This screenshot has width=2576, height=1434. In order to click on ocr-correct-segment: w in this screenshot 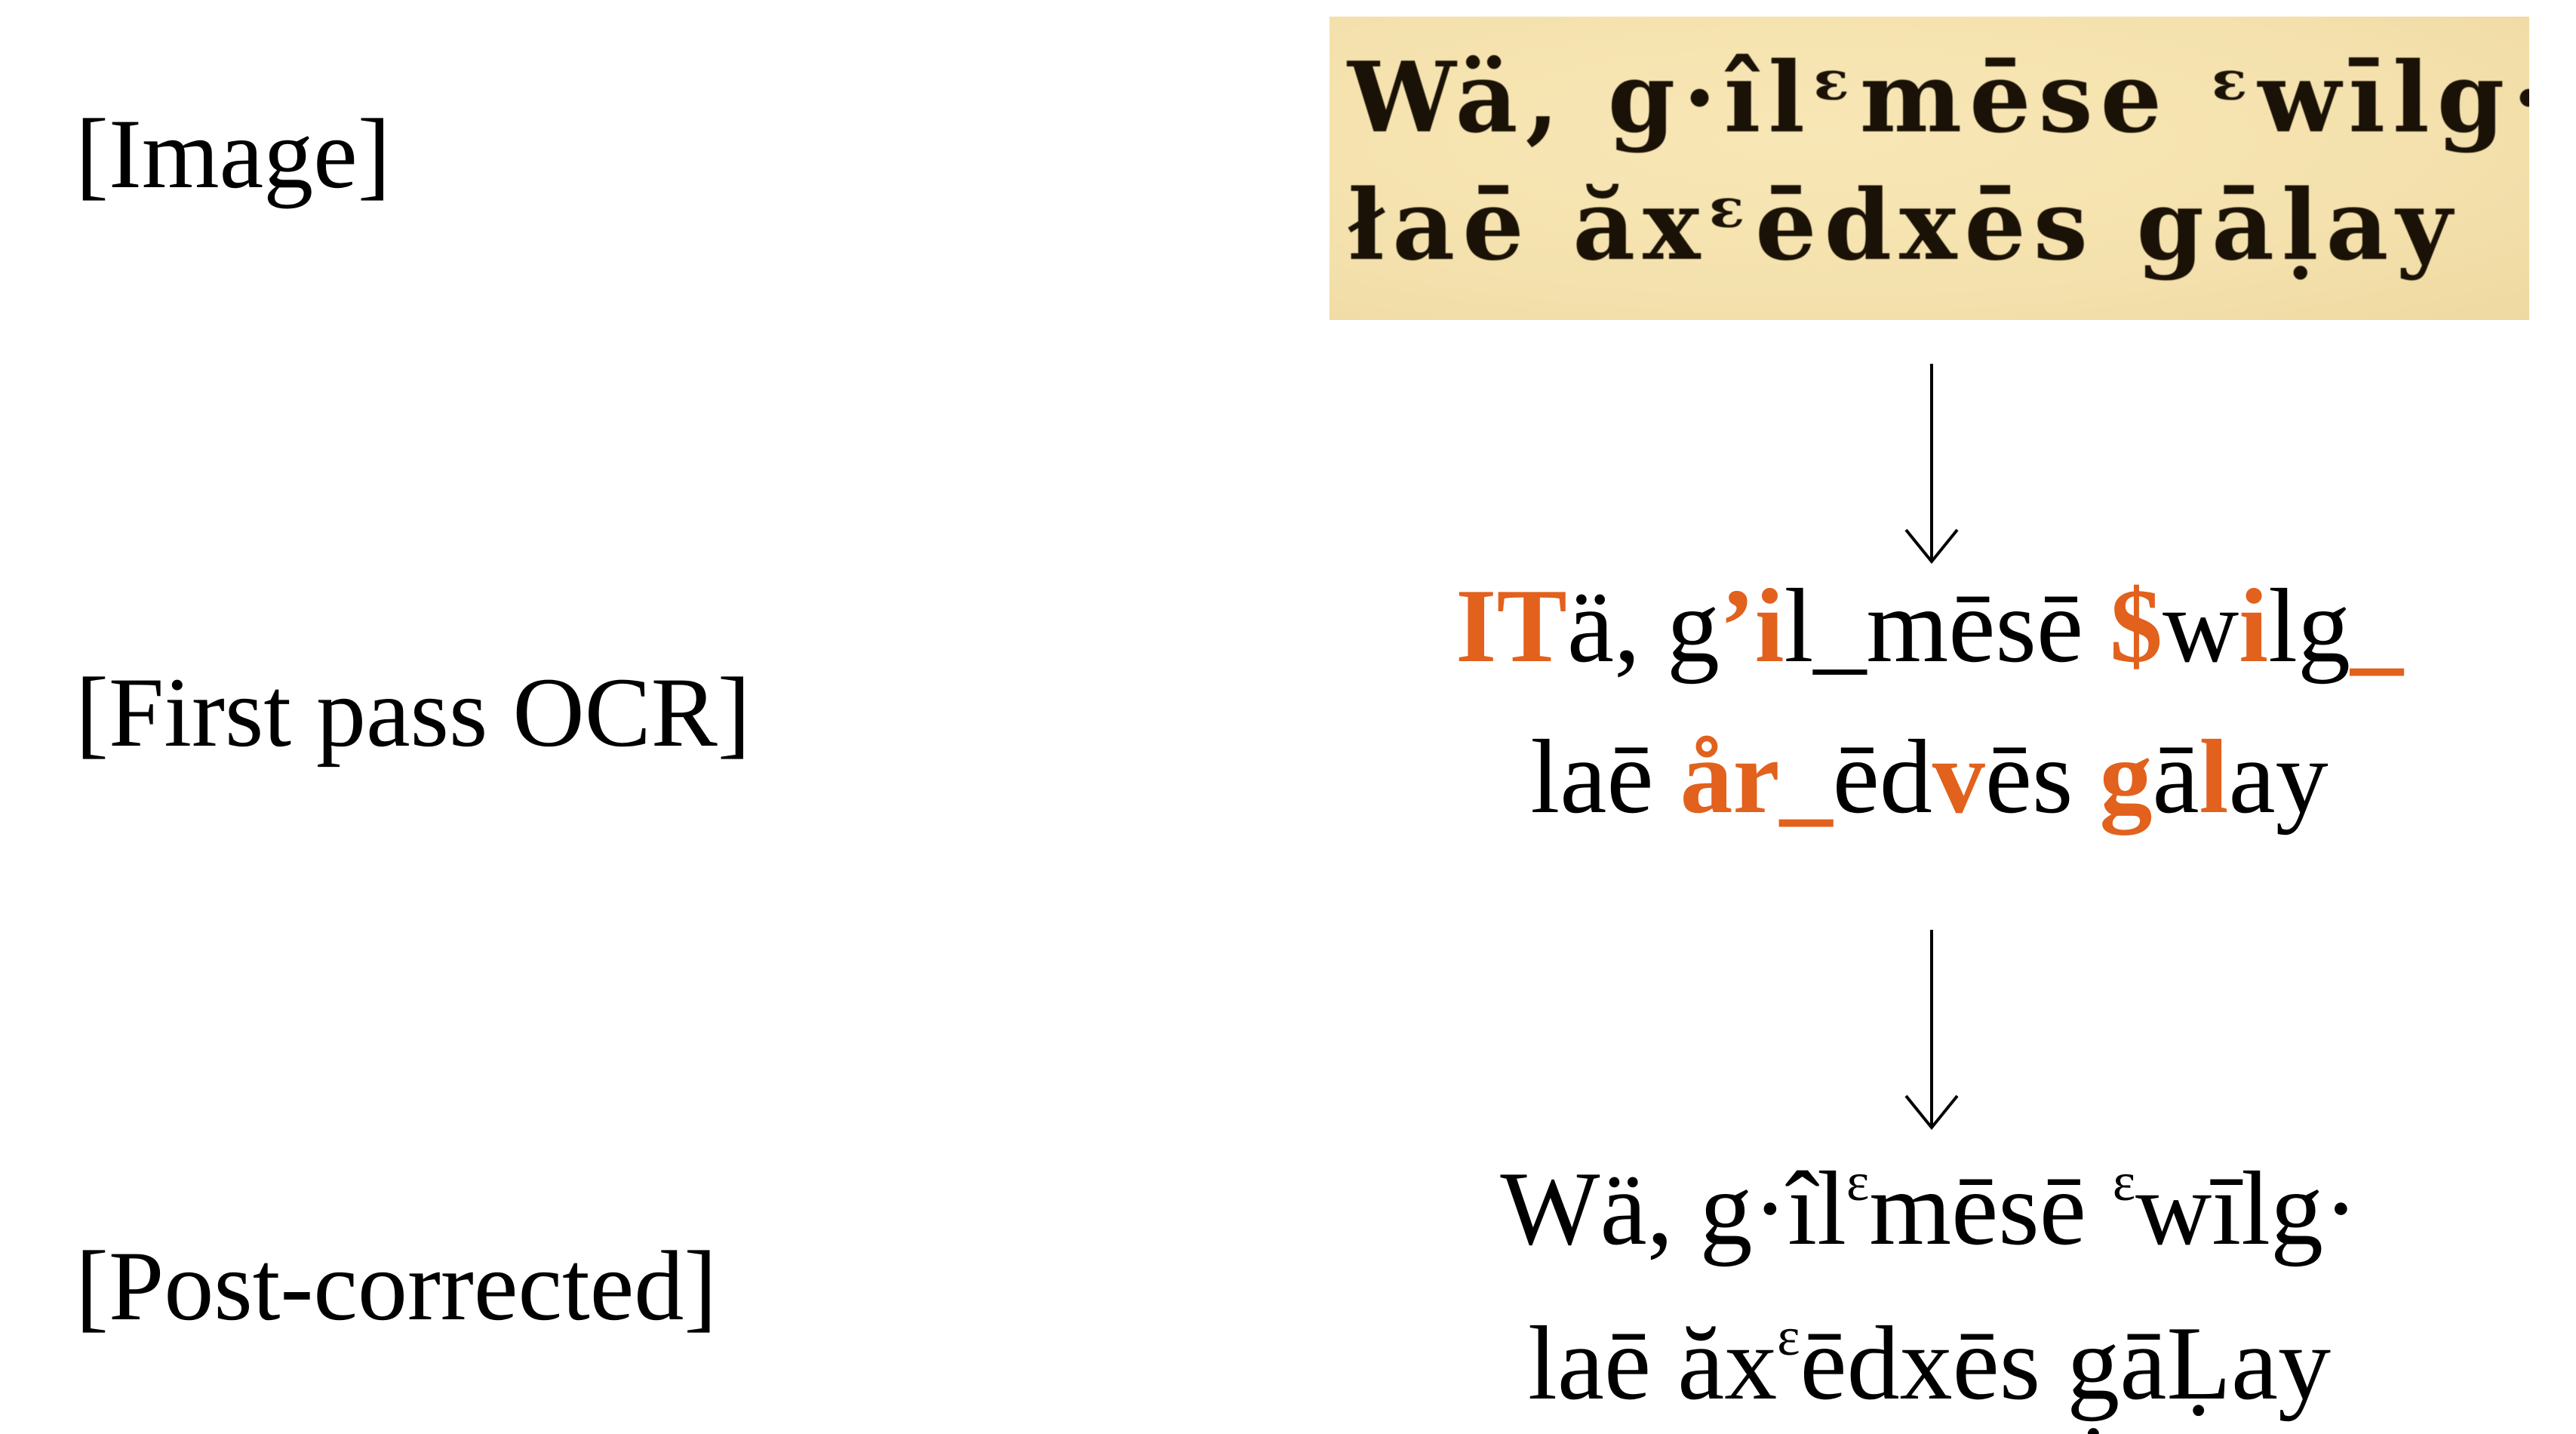, I will do `click(2201, 626)`.